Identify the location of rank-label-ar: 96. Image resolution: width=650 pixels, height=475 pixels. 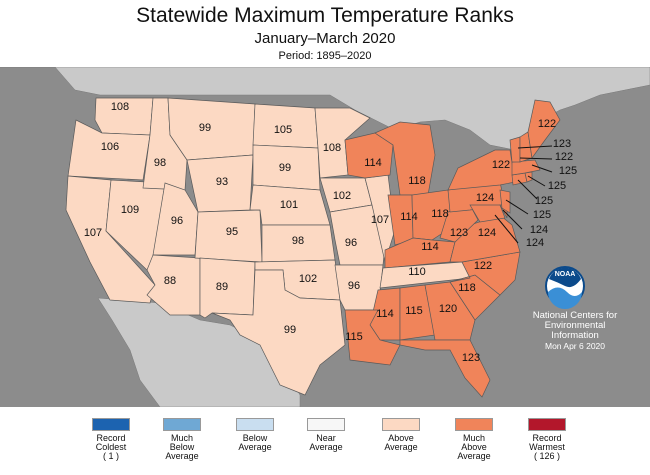
(354, 286).